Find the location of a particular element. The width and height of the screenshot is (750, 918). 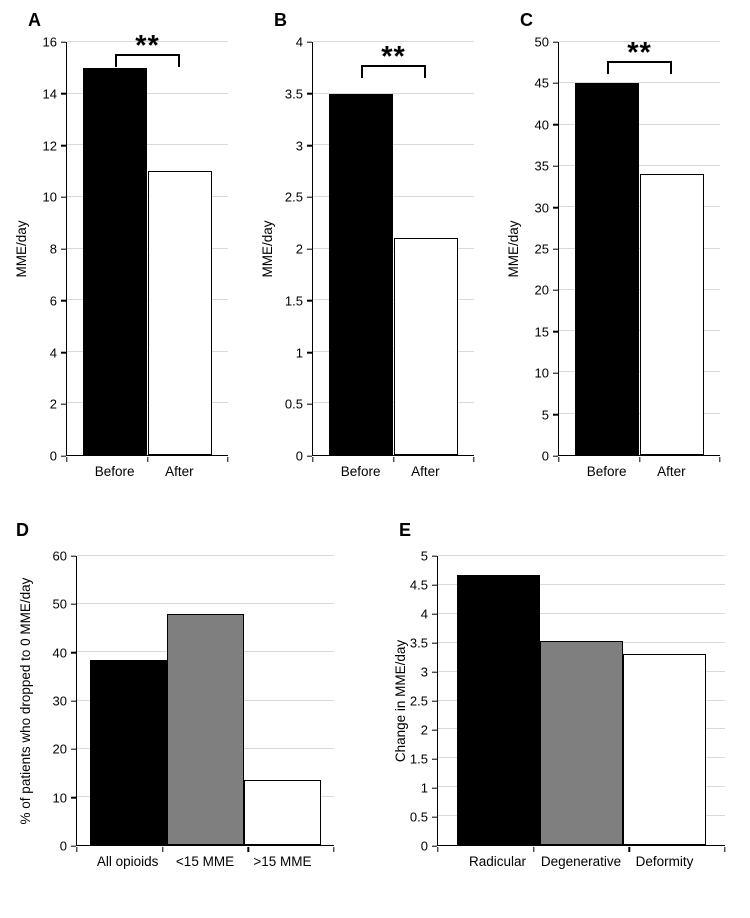

x-category-label-radicular: Radicular is located at coordinates (497, 861).